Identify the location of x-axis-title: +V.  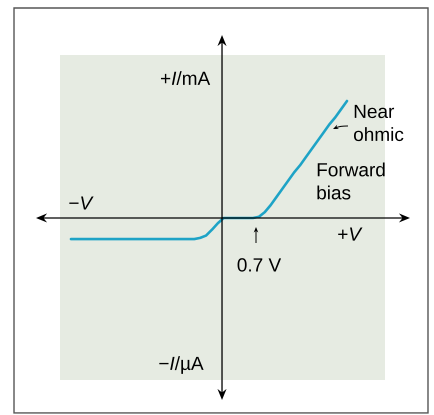
(350, 234).